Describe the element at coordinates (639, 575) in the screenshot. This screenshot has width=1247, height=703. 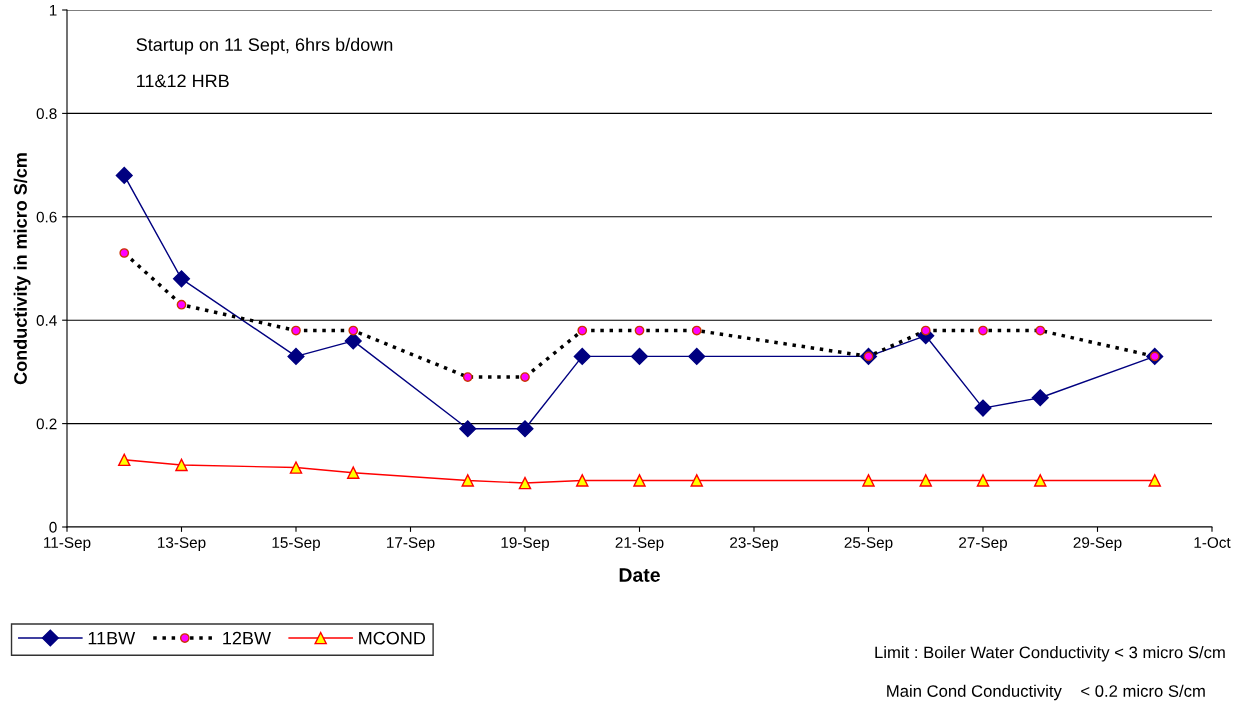
I see `x-axis-title: Date` at that location.